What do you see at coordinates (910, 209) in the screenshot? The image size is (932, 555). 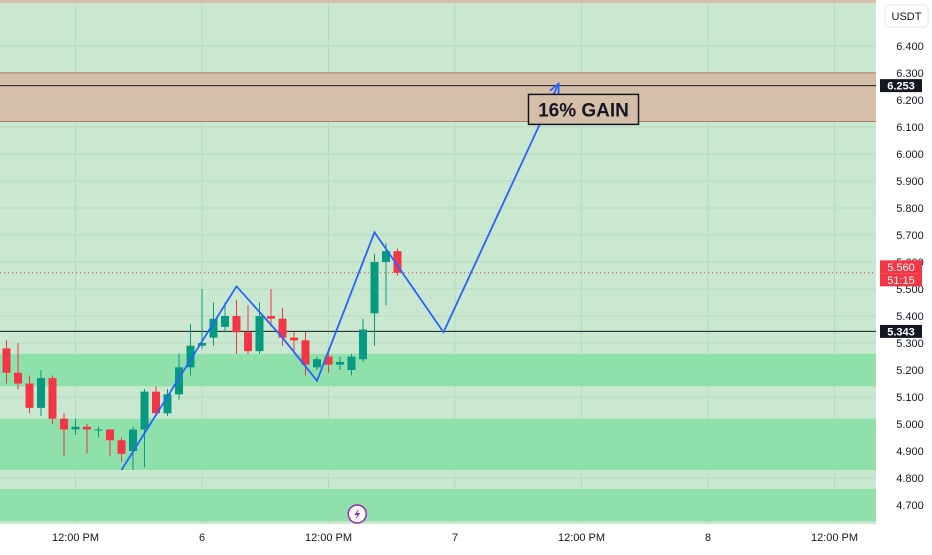 I see `y-tick-label: 5.800` at bounding box center [910, 209].